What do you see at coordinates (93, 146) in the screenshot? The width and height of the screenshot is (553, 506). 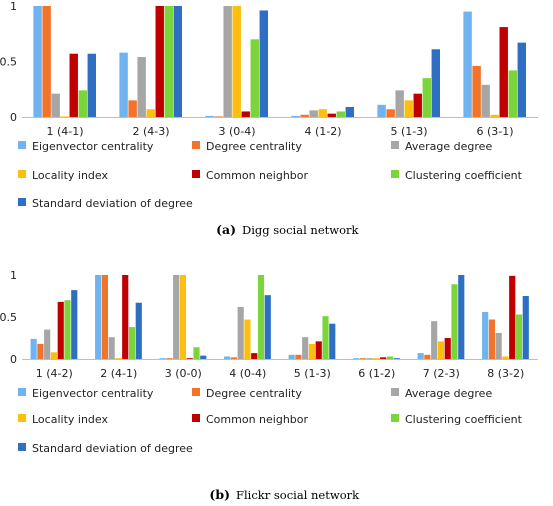 I see `digg-legend-label-1: Eigenvector centrality` at bounding box center [93, 146].